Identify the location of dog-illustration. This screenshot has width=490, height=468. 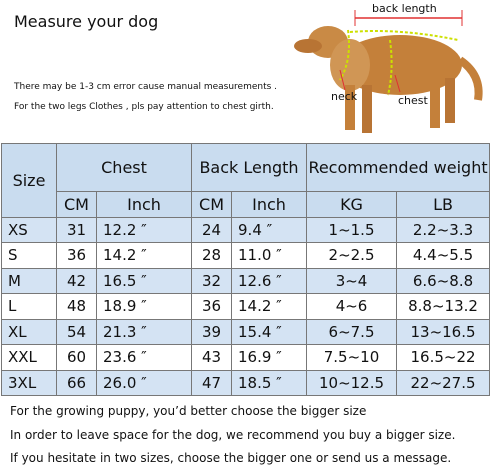
(388, 71).